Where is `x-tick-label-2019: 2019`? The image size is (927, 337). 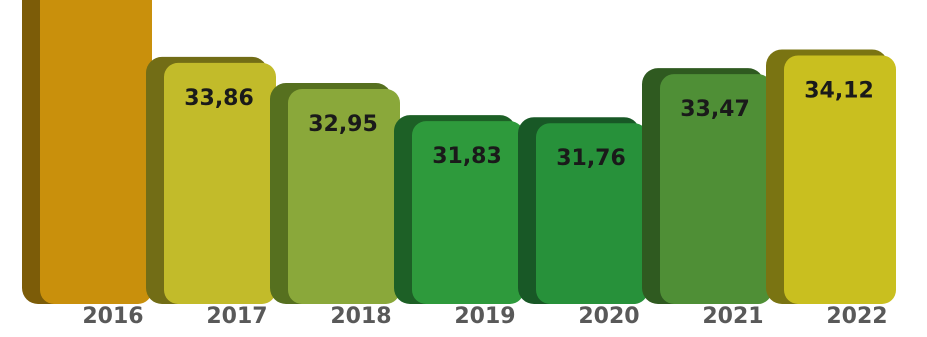 x-tick-label-2019: 2019 is located at coordinates (484, 316).